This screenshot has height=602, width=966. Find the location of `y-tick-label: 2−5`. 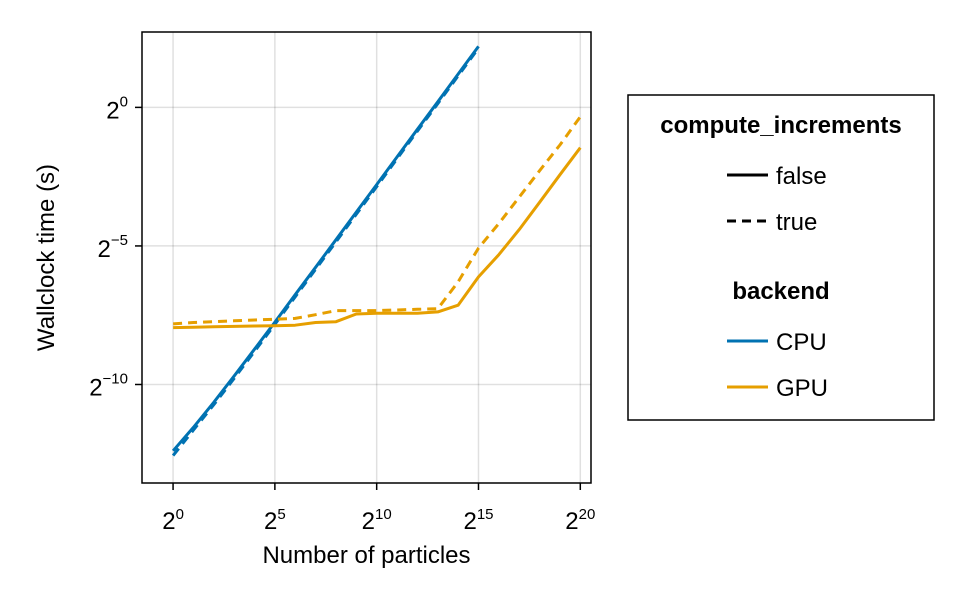

y-tick-label: 2−5 is located at coordinates (113, 247).